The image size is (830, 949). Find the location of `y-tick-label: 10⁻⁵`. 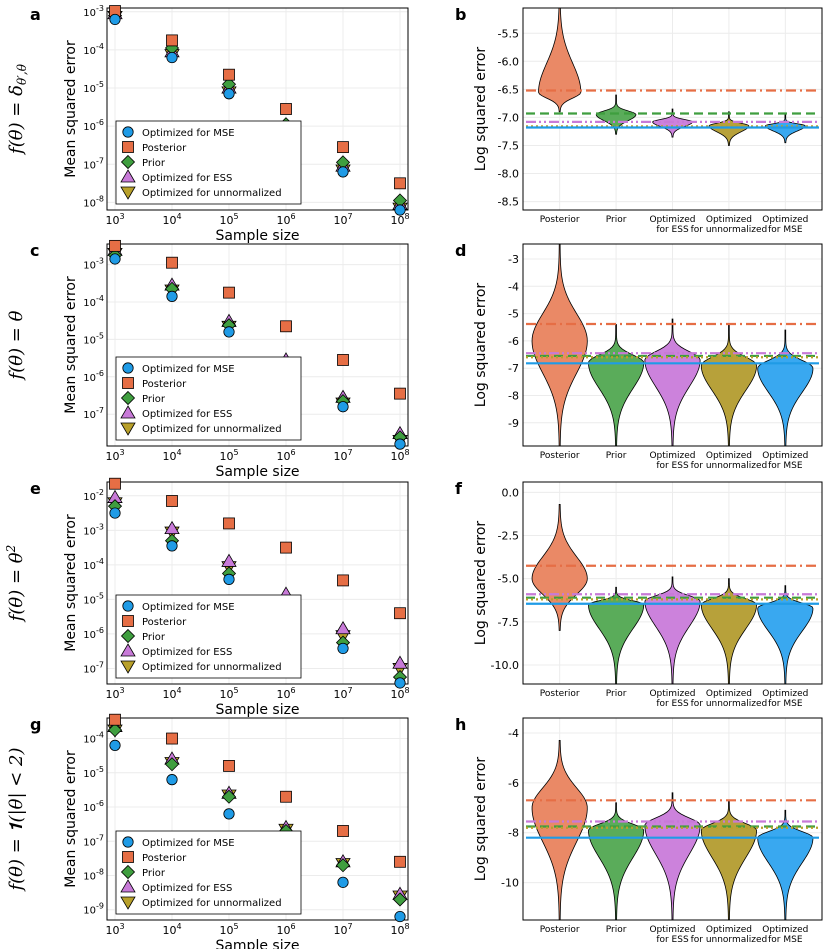

y-tick-label: 10⁻⁵ is located at coordinates (93, 598).